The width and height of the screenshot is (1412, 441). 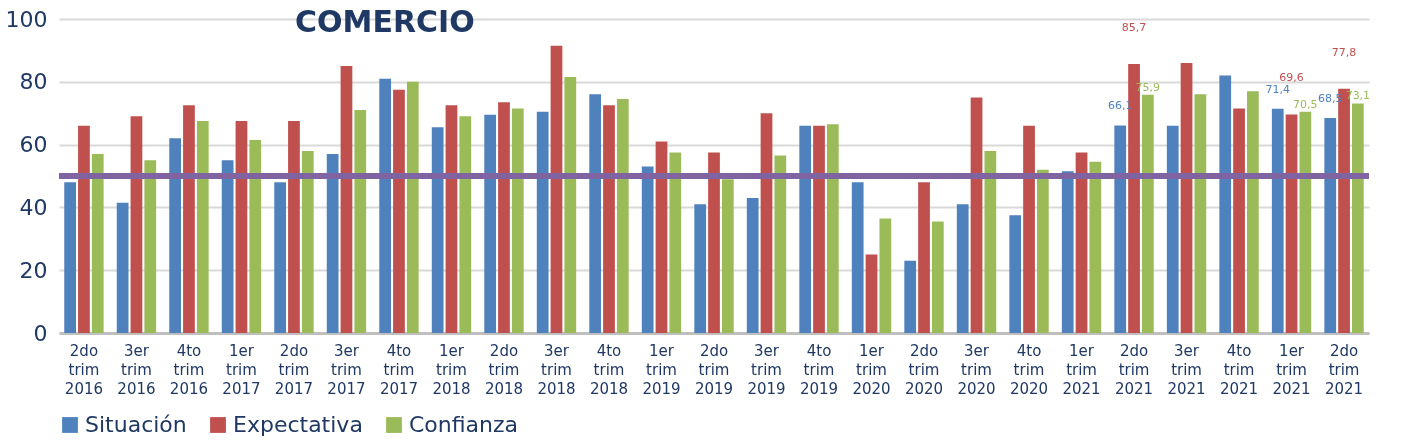 I want to click on data-label: 71,4, so click(x=1277, y=89).